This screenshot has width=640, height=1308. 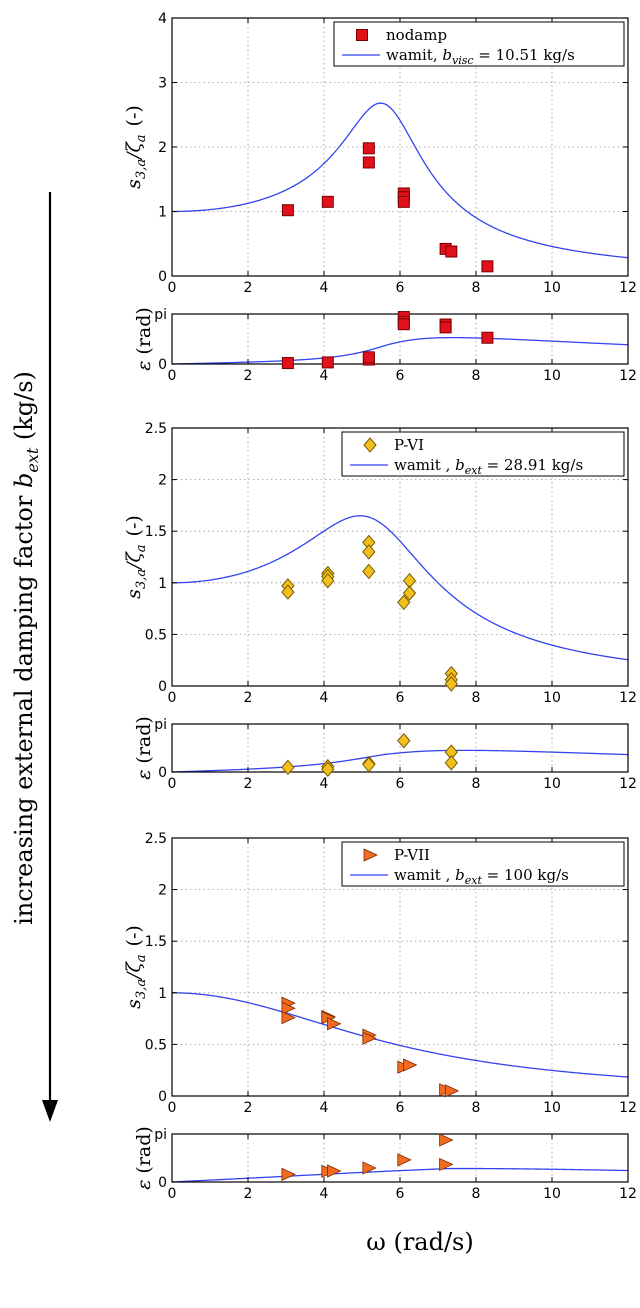 I want to click on legend-marker-label: P-VI, so click(x=409, y=445).